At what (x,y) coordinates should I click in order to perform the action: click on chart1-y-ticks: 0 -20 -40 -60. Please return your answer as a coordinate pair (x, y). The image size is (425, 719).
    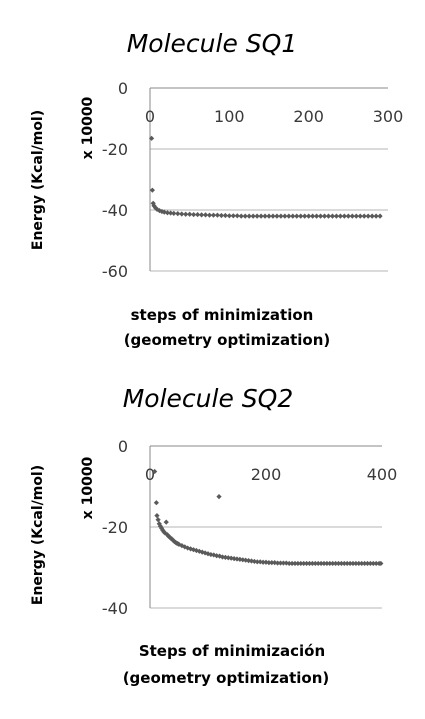
    Looking at the image, I should click on (115, 180).